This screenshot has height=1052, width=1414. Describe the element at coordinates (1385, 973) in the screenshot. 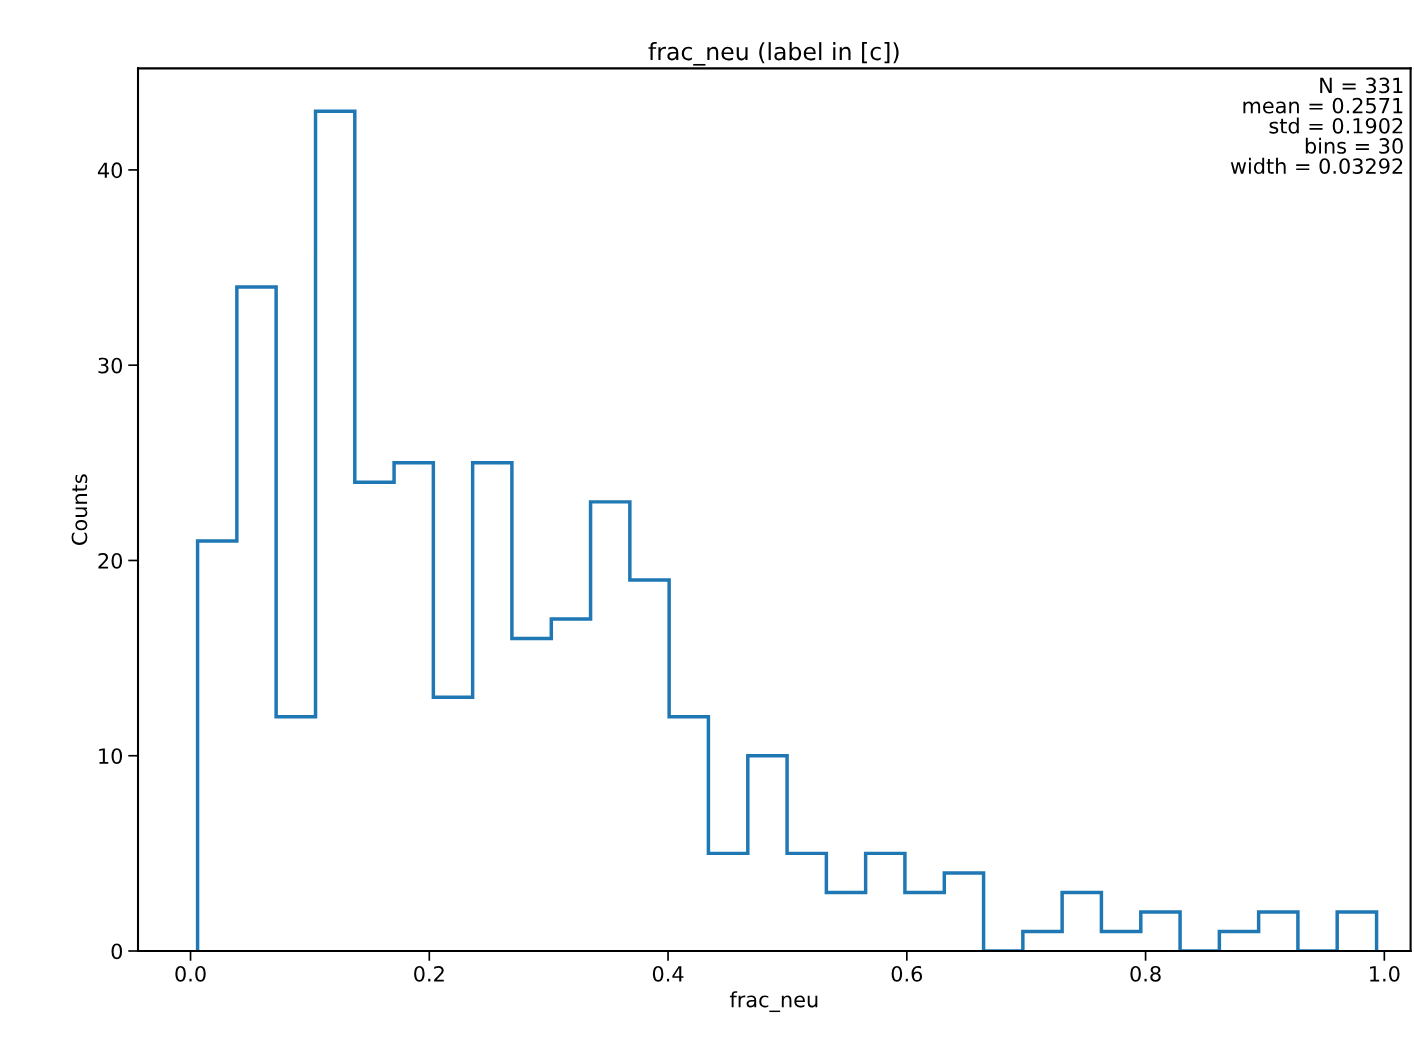

I see `x-tick-label: 1.0` at that location.